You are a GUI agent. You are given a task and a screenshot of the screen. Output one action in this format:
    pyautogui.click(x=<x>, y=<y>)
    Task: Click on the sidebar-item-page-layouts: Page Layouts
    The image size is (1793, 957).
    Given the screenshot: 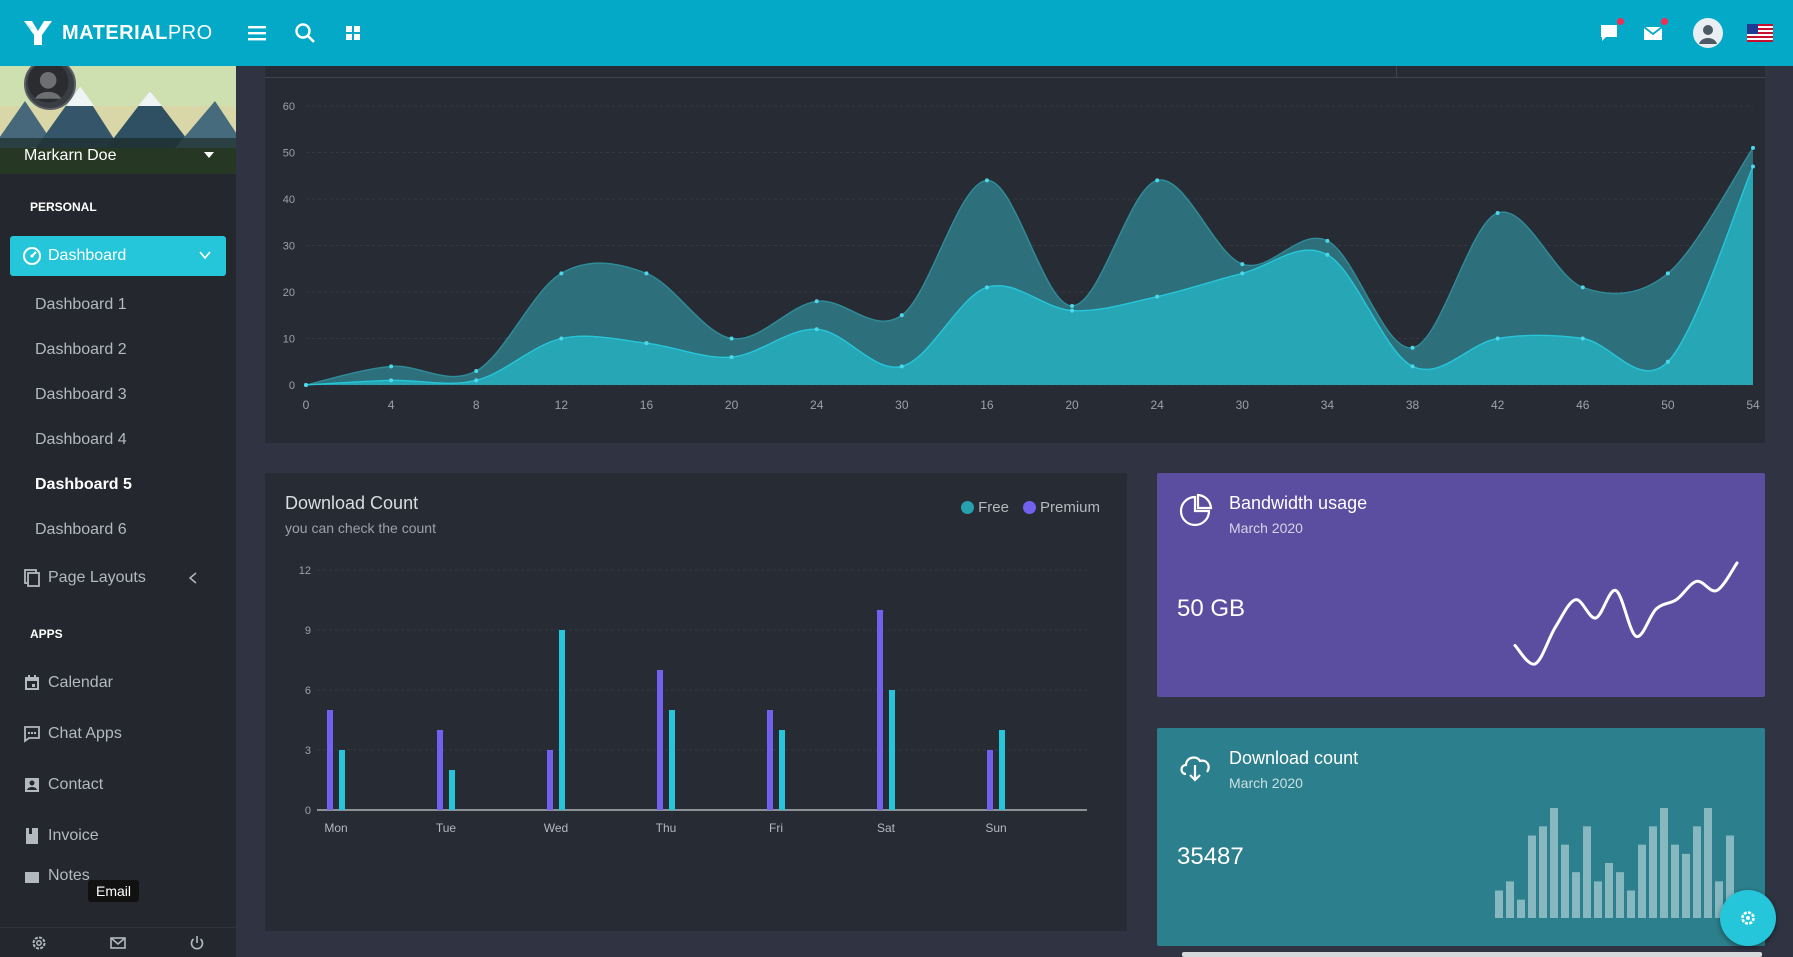 What is the action you would take?
    pyautogui.click(x=118, y=577)
    